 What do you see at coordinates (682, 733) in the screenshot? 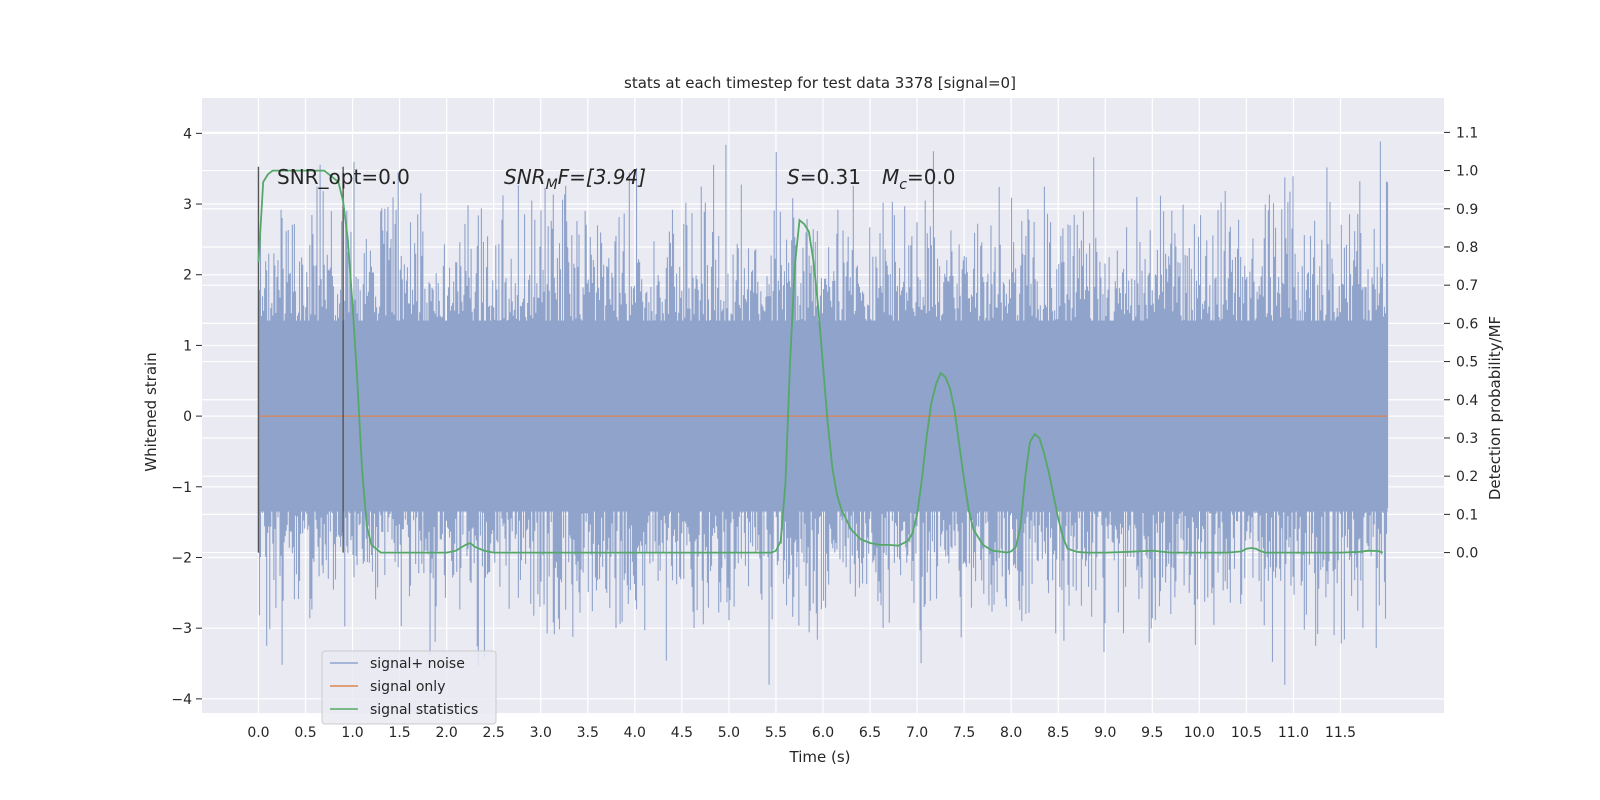
I see `x-tick-label: 4.5` at bounding box center [682, 733].